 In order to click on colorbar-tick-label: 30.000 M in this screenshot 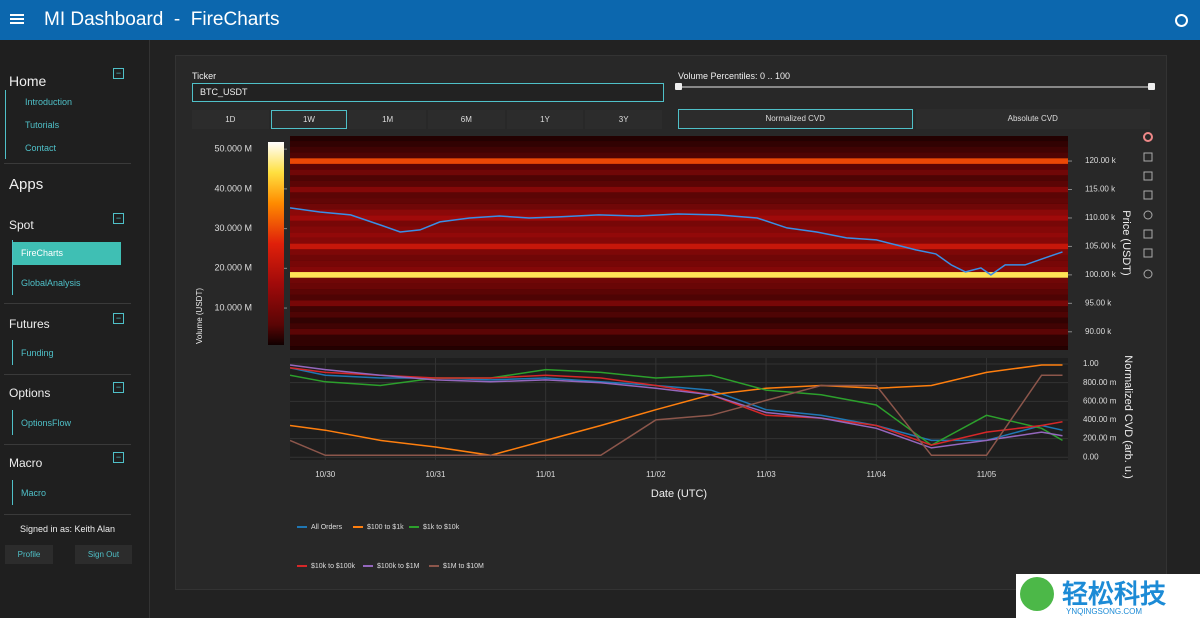, I will do `click(233, 228)`.